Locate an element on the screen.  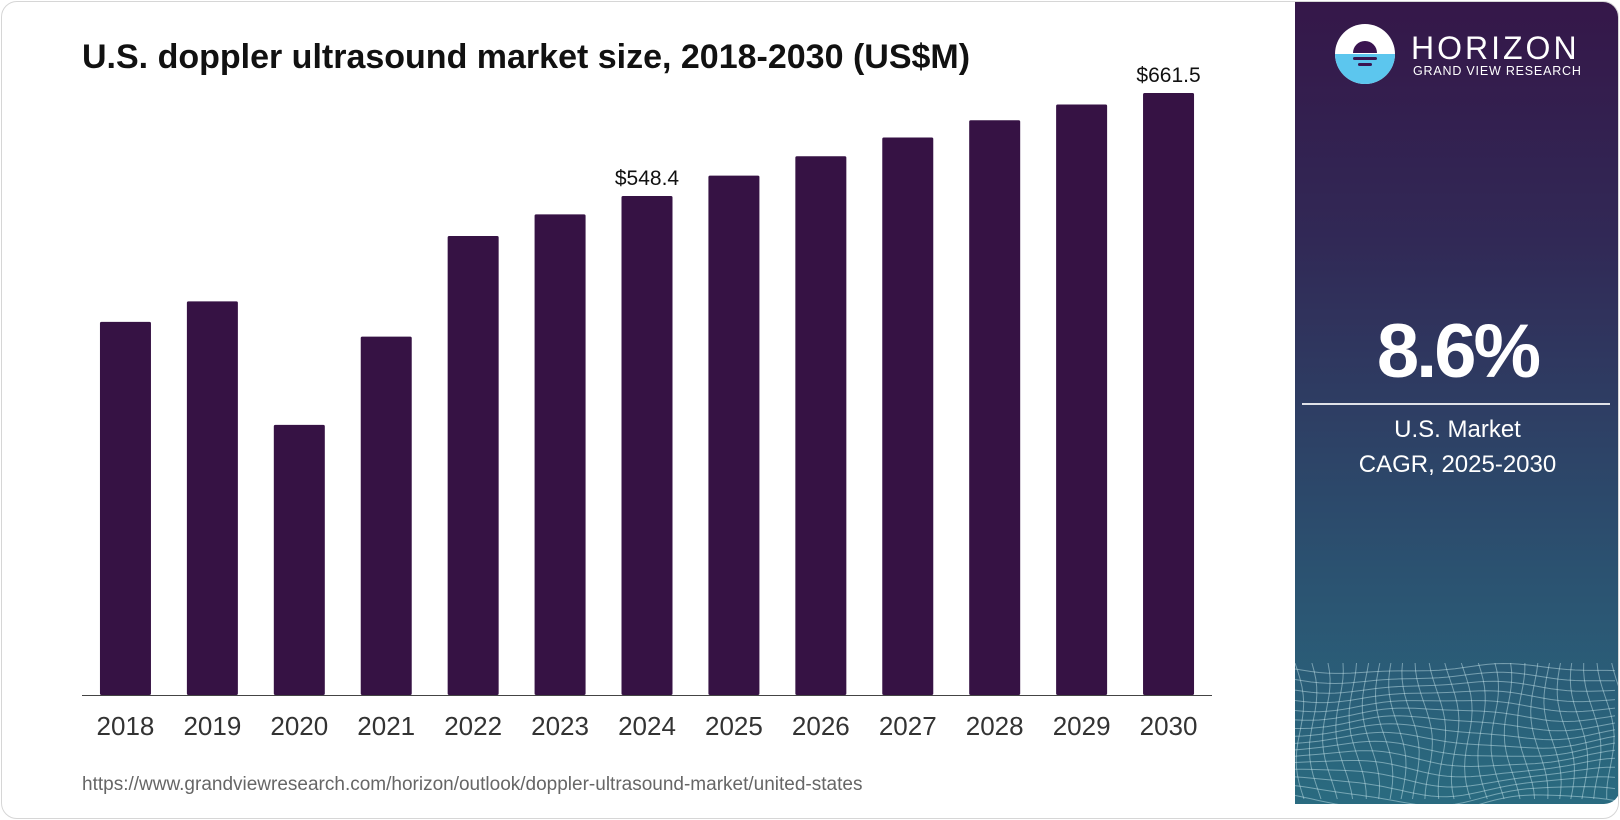
x-tick-label-2023: 2023 is located at coordinates (560, 726).